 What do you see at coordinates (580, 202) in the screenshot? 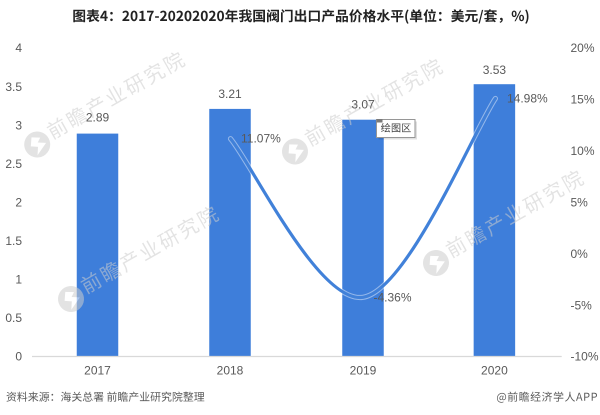
I see `svg-text: 5%` at bounding box center [580, 202].